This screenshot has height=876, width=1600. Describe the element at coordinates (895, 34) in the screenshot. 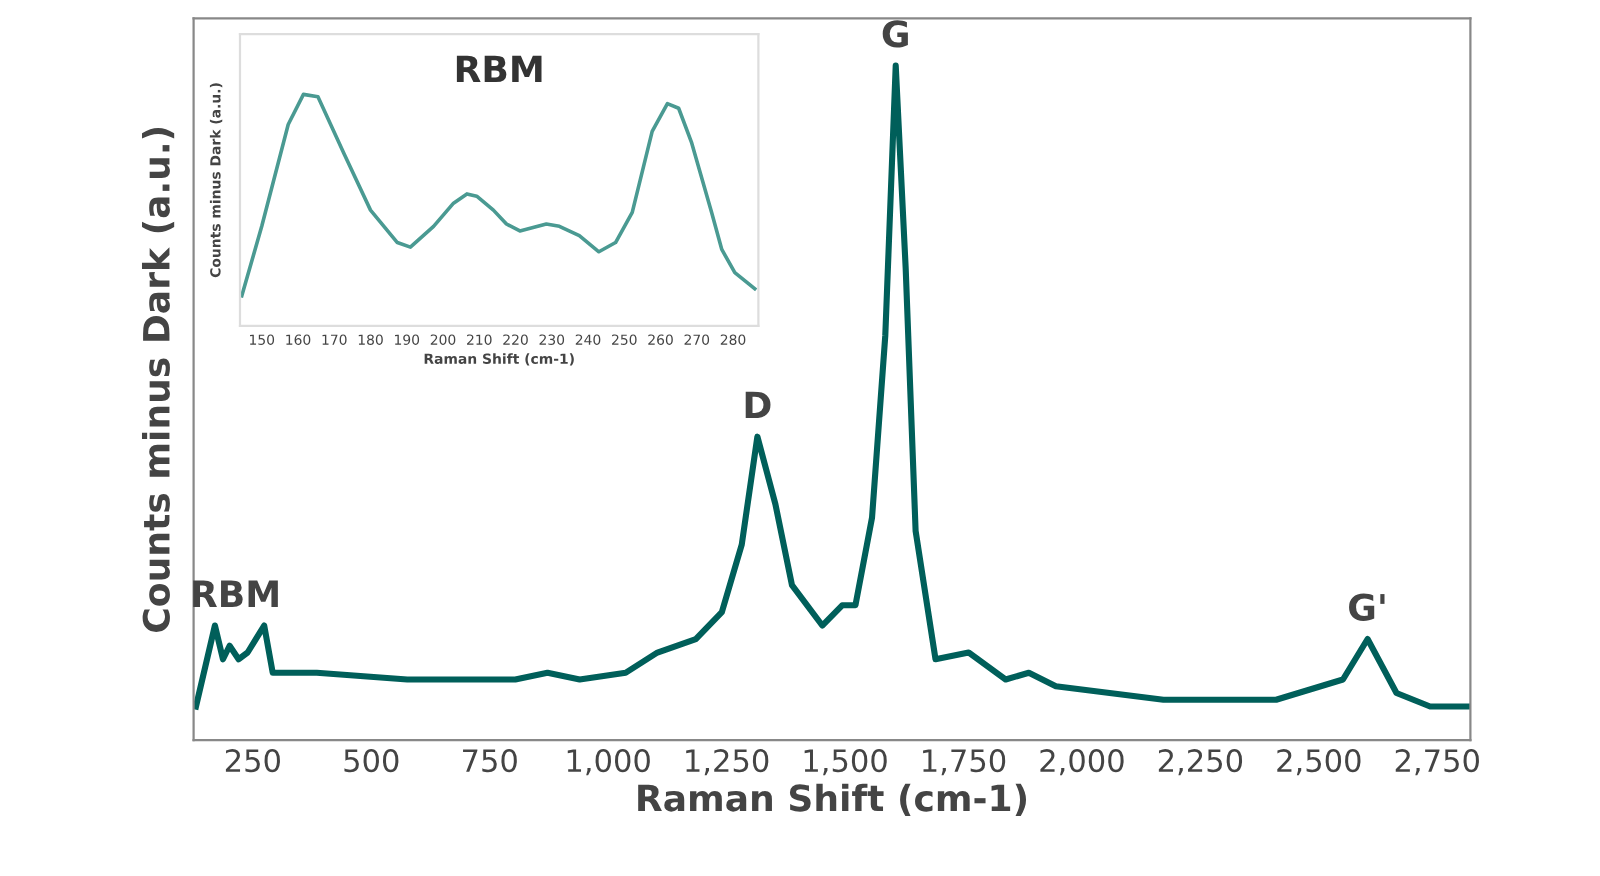

I see `annotation: G` at that location.